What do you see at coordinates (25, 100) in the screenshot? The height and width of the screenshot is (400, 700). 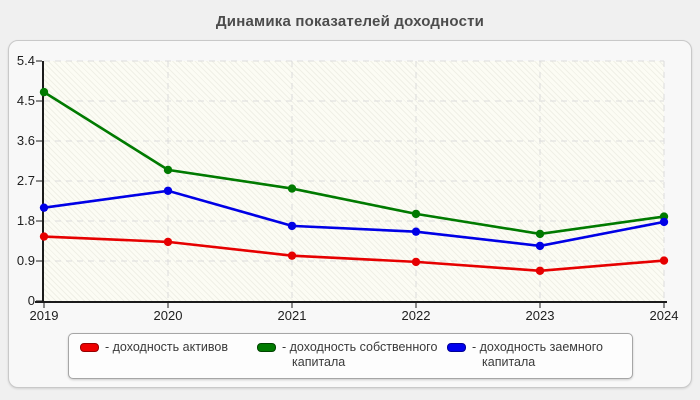 I see `y-axis-tick-label: 4.5` at bounding box center [25, 100].